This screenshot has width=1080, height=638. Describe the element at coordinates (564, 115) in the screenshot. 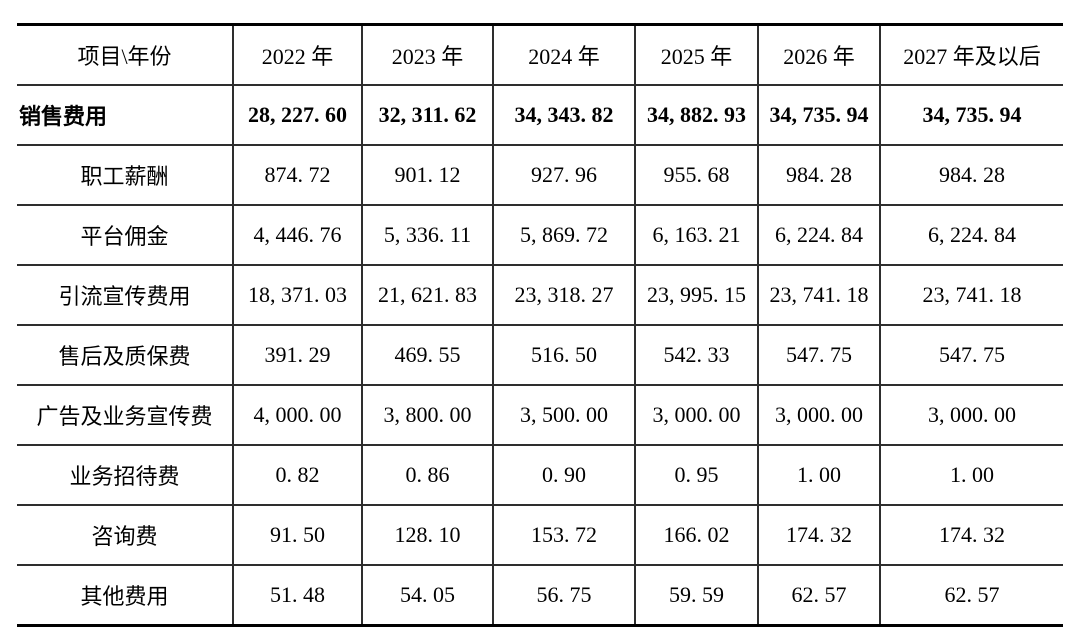

I see `value-cell: 34, 343. 82` at that location.